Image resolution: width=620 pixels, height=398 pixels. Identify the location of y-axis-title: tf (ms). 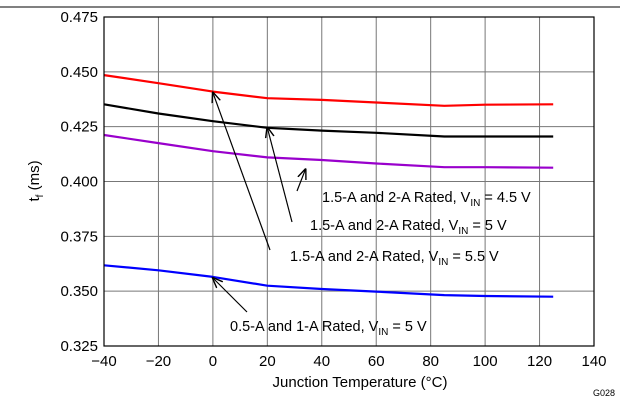
(36, 180).